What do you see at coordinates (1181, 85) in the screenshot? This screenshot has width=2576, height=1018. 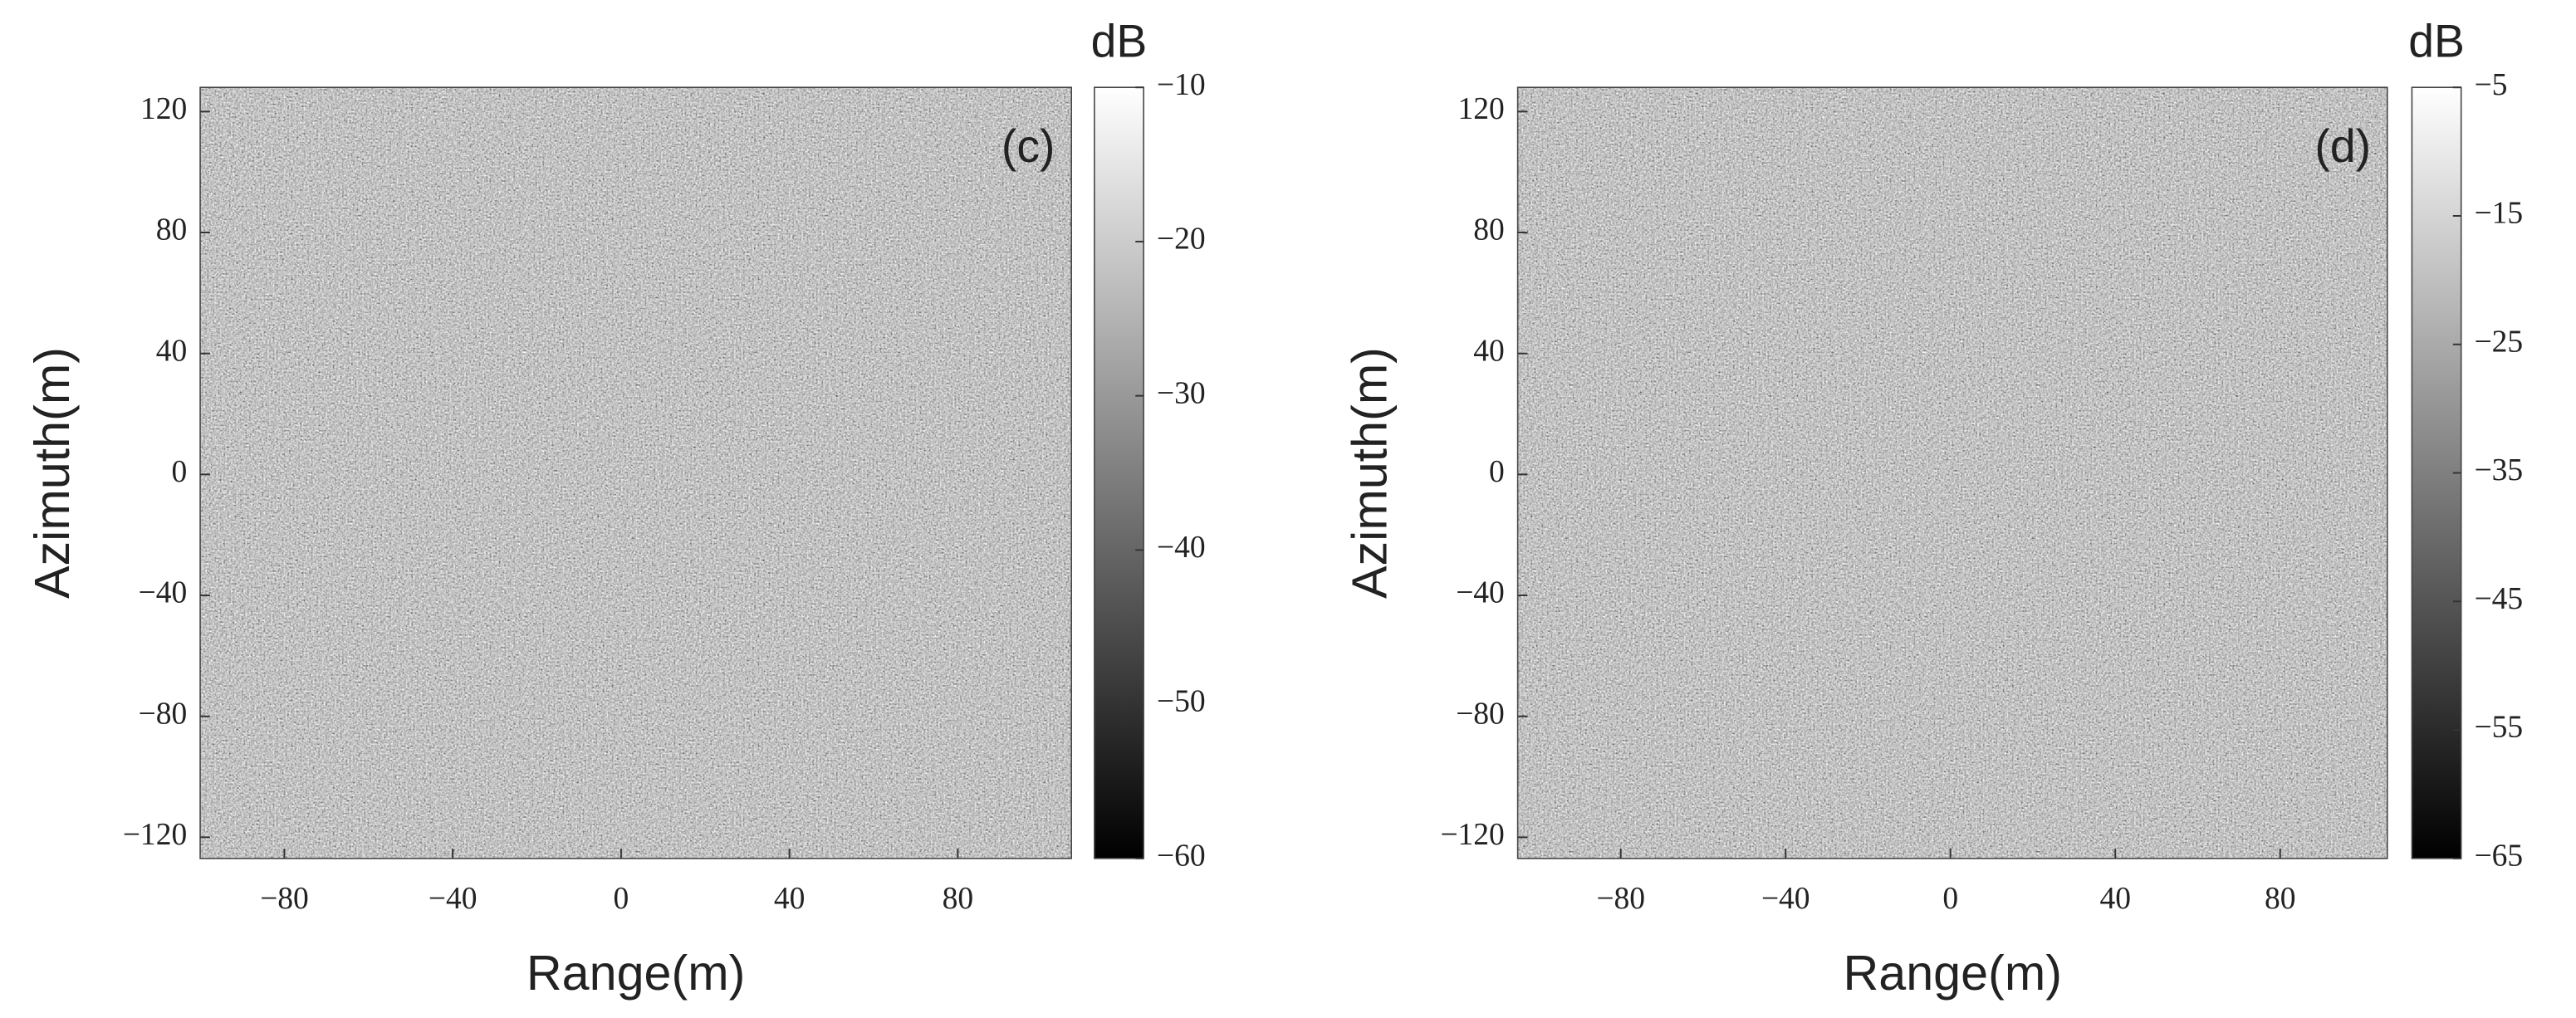 I see `colorbar-tick-label: −10` at bounding box center [1181, 85].